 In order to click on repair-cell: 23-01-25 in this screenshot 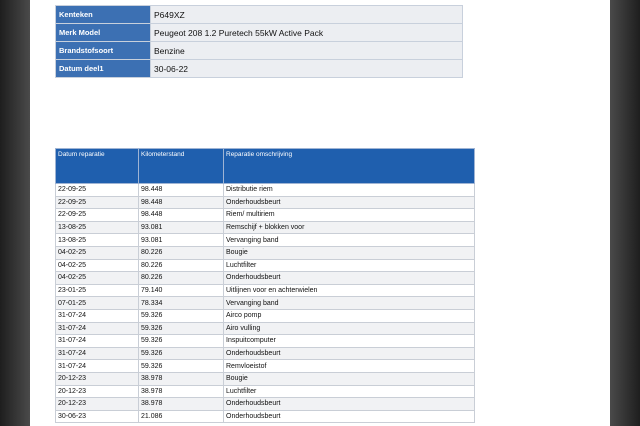, I will do `click(97, 290)`.